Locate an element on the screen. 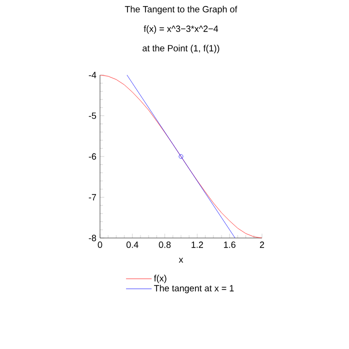  chart-subtitle: f(x) = x^3−3*x^2−4 is located at coordinates (181, 29).